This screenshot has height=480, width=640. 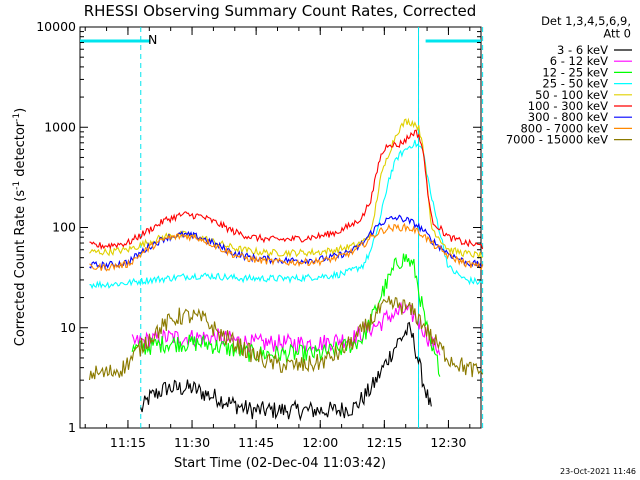 What do you see at coordinates (192, 442) in the screenshot?
I see `x-tick-label-1: 11:30` at bounding box center [192, 442].